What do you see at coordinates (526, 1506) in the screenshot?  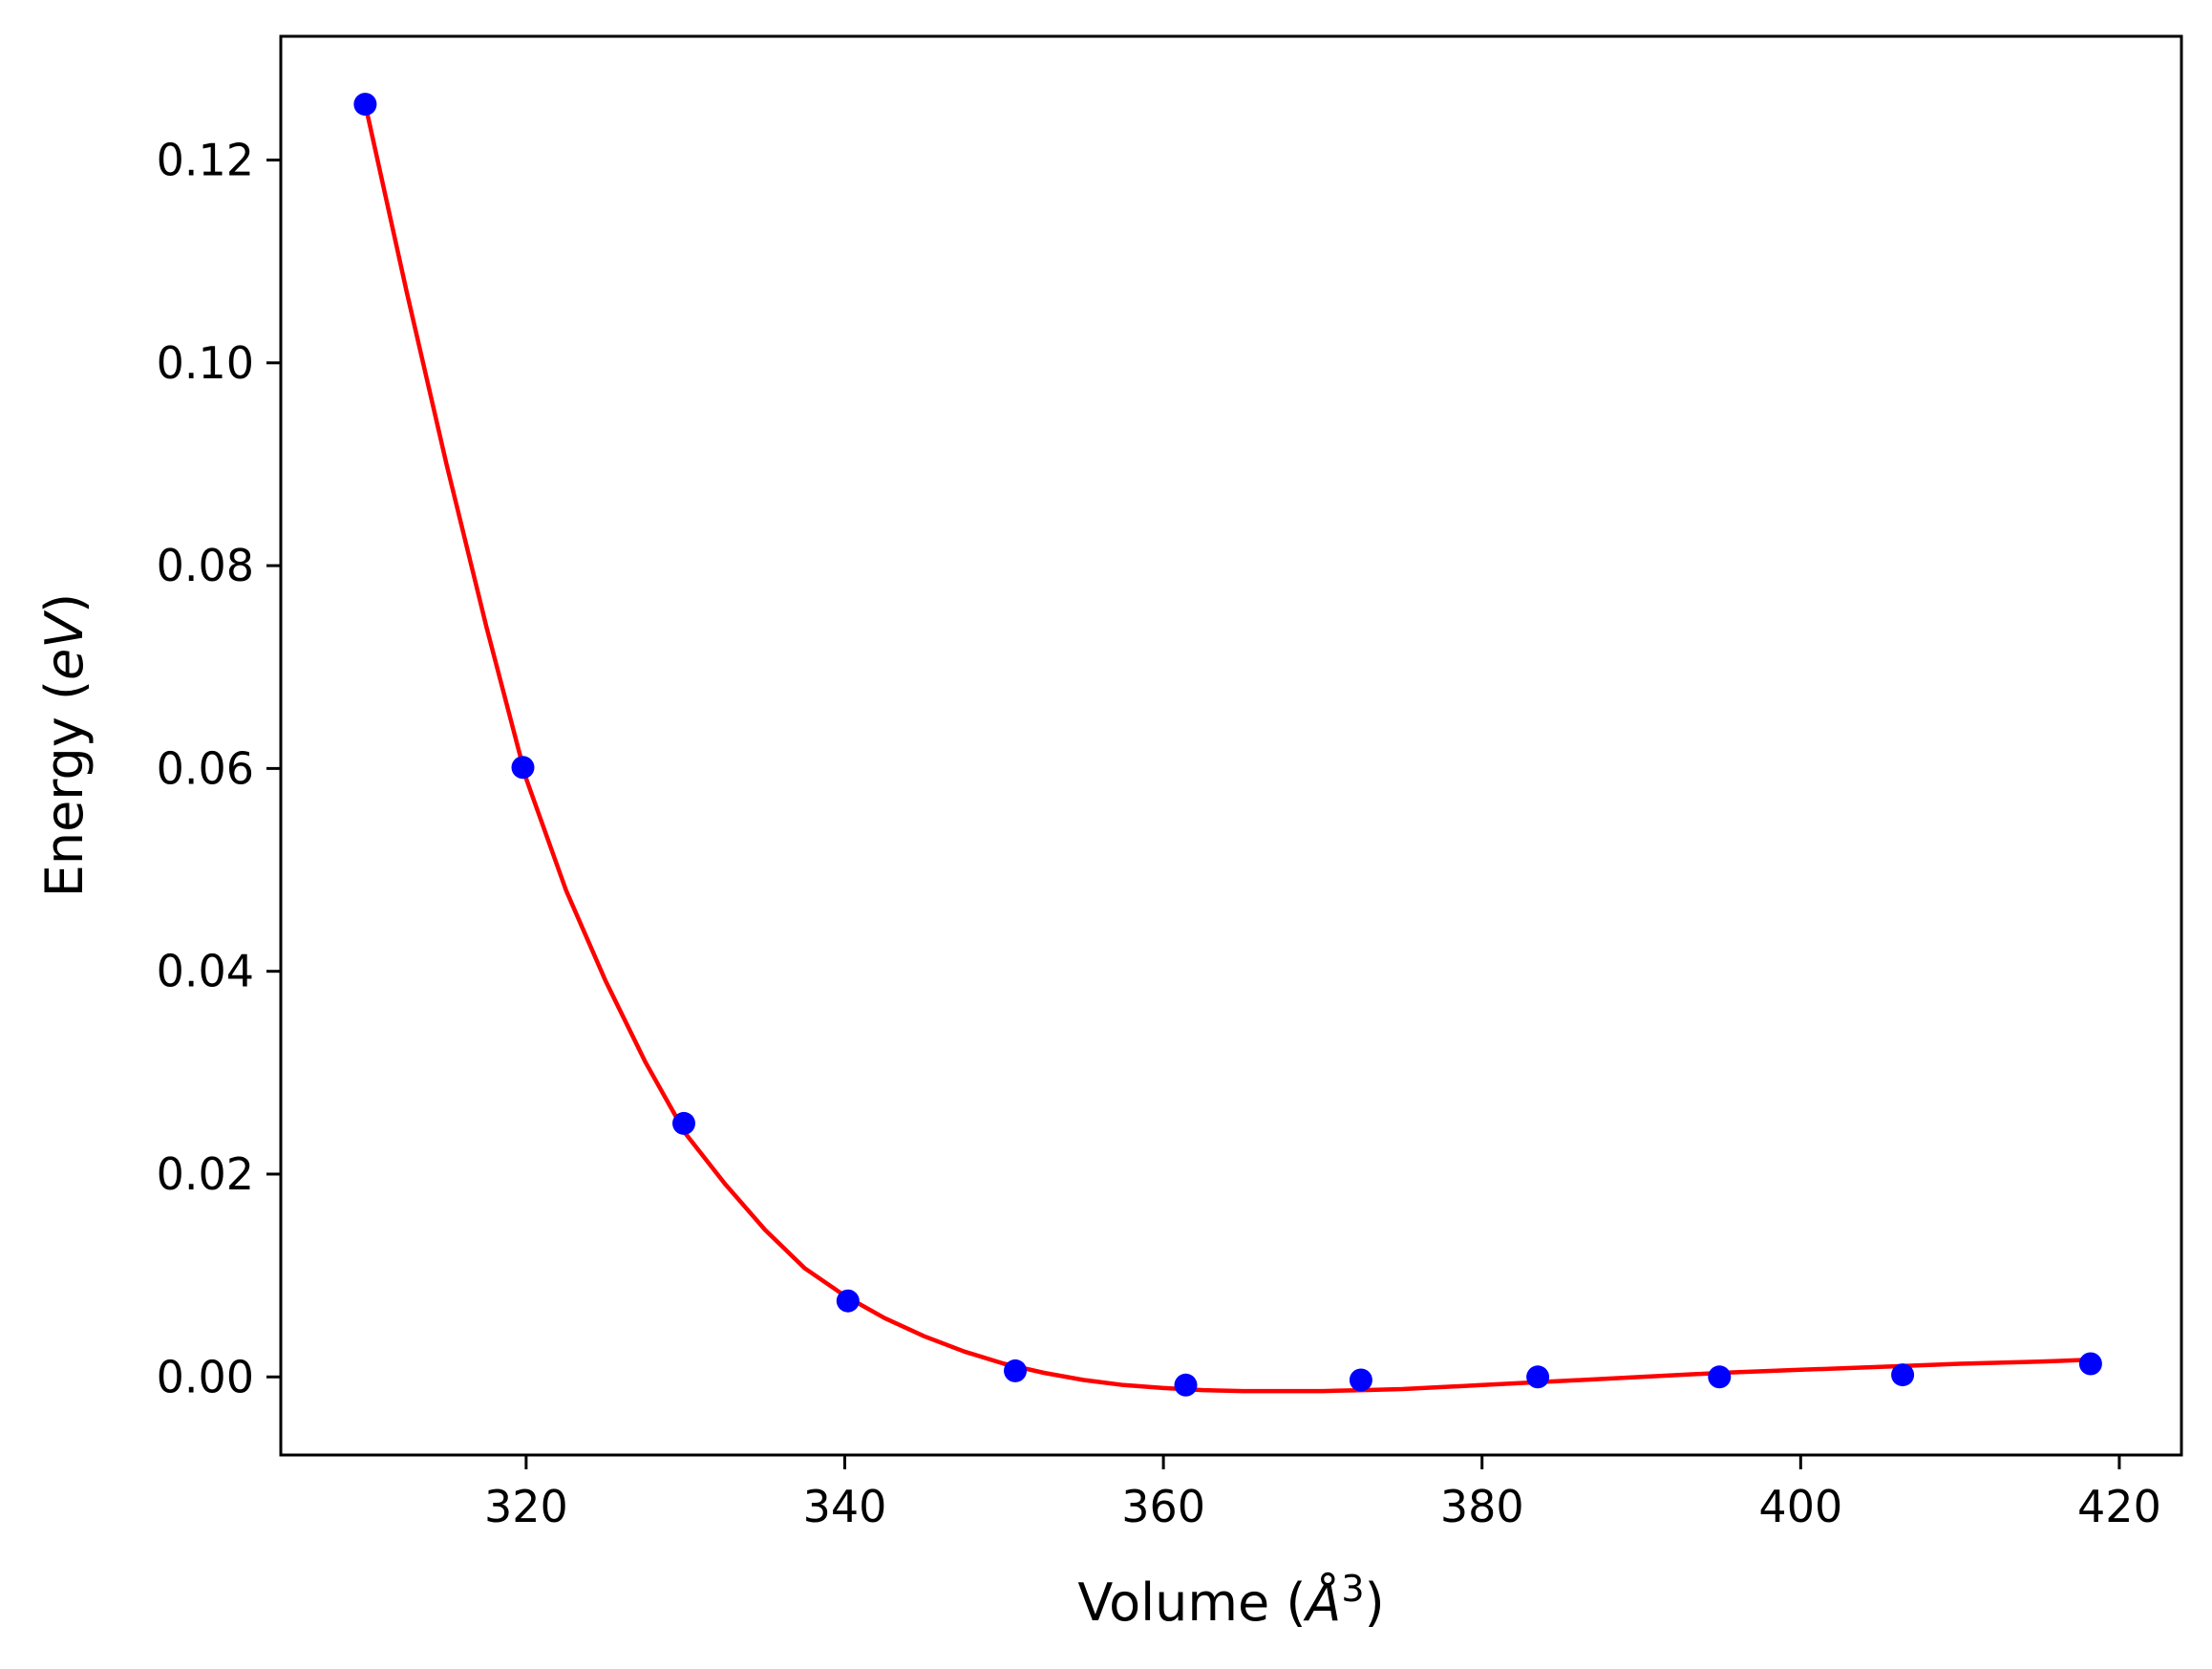 I see `x-tick-label: 320` at bounding box center [526, 1506].